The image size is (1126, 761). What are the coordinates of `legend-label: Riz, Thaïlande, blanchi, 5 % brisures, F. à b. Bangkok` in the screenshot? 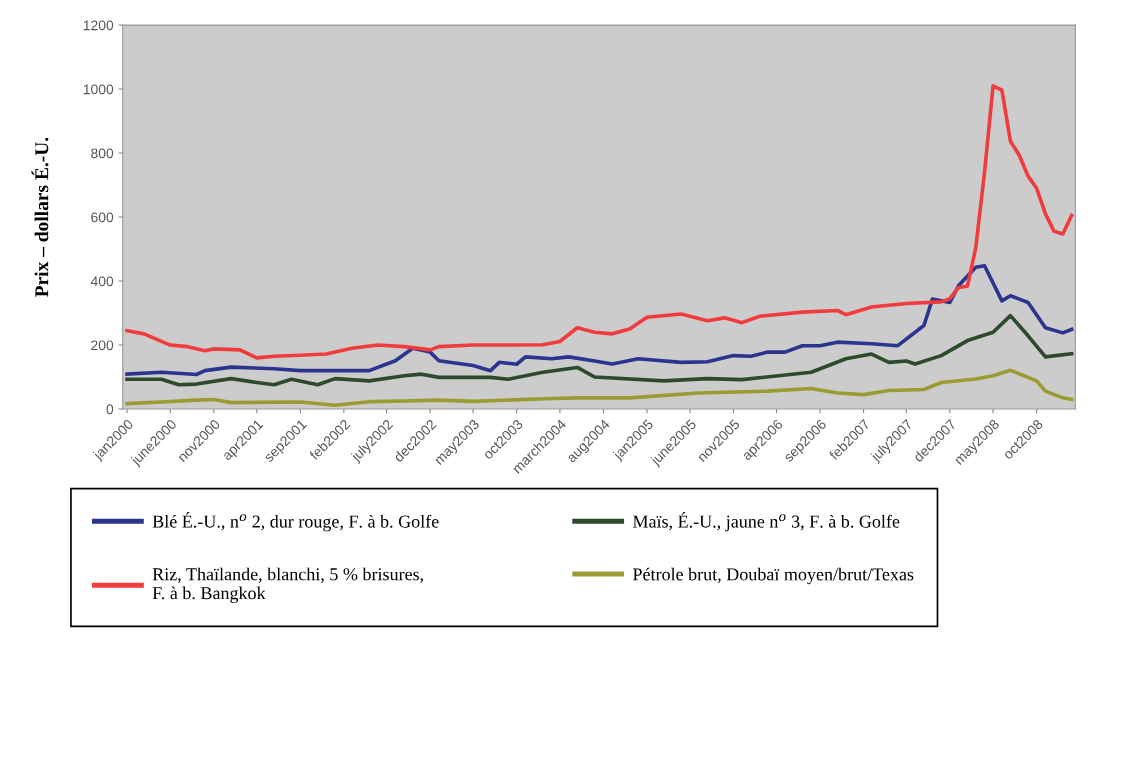 It's located at (287, 585).